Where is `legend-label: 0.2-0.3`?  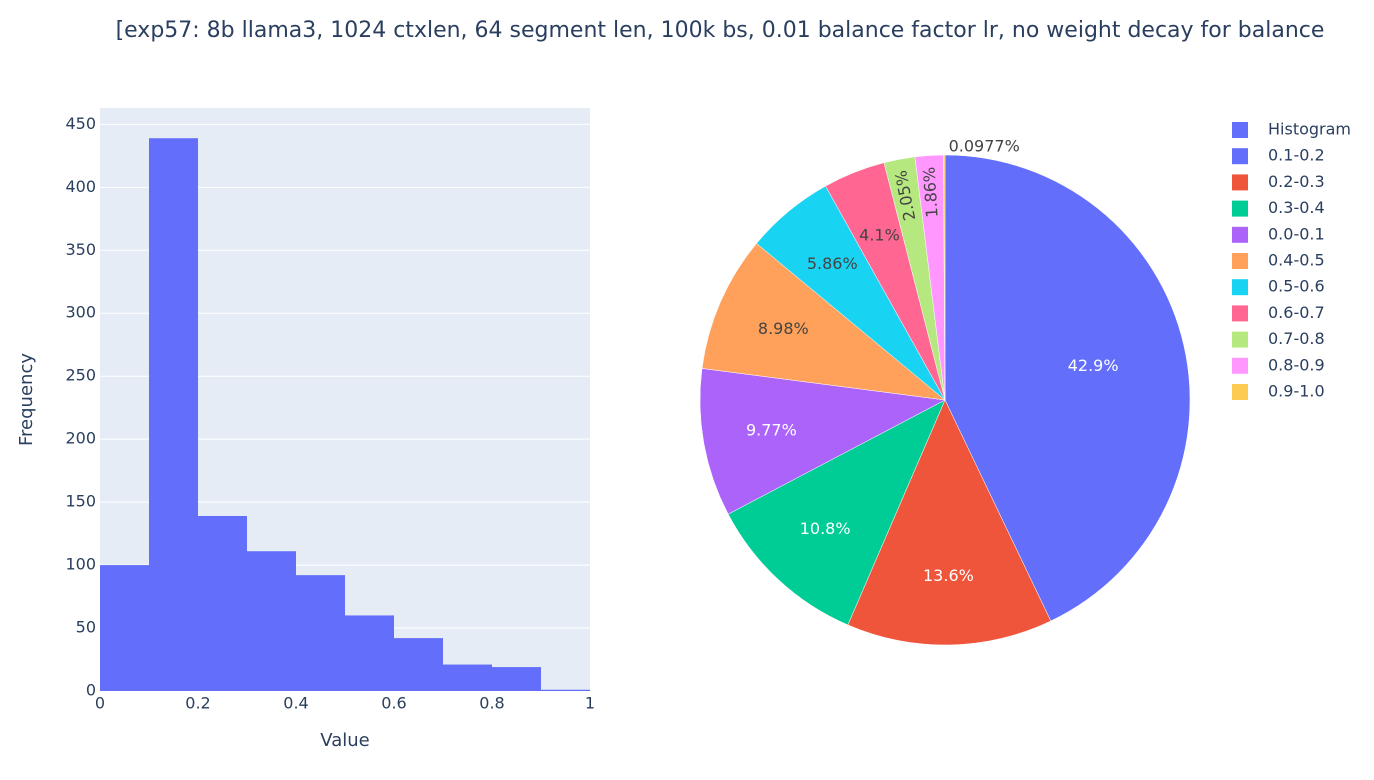 legend-label: 0.2-0.3 is located at coordinates (1296, 181).